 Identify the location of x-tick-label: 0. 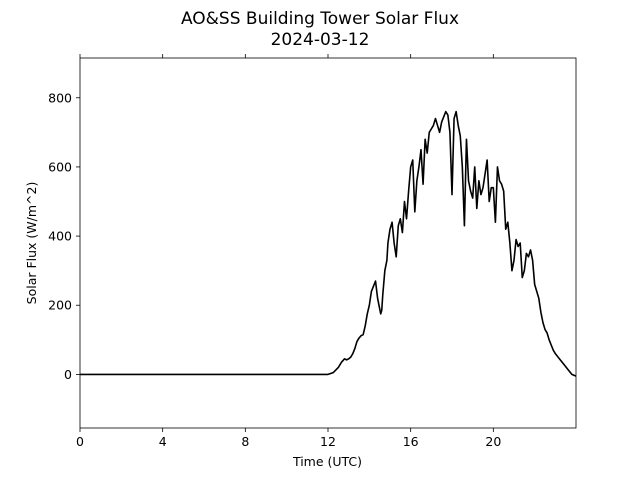
(80, 441).